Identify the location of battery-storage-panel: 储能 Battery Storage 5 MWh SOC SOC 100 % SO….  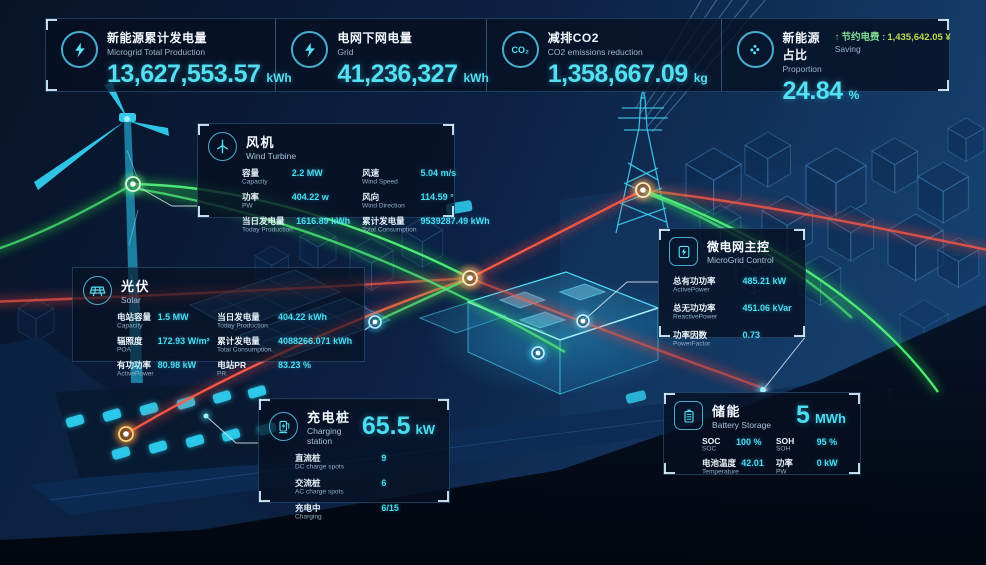
(762, 434).